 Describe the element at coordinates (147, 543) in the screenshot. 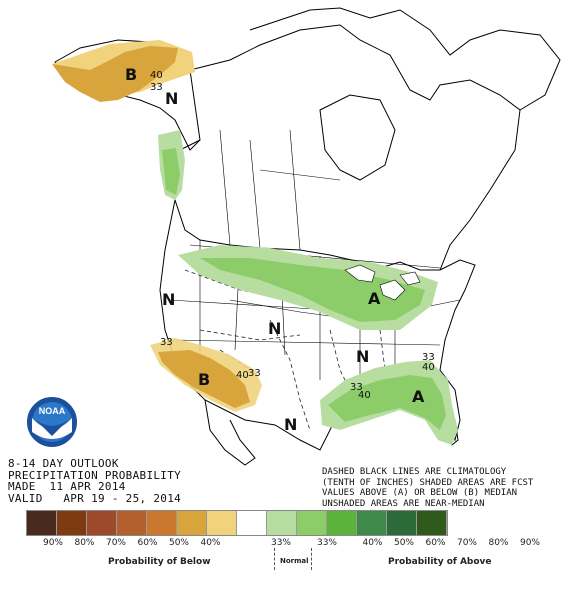

I see `legend-tick-3: 60%` at that location.